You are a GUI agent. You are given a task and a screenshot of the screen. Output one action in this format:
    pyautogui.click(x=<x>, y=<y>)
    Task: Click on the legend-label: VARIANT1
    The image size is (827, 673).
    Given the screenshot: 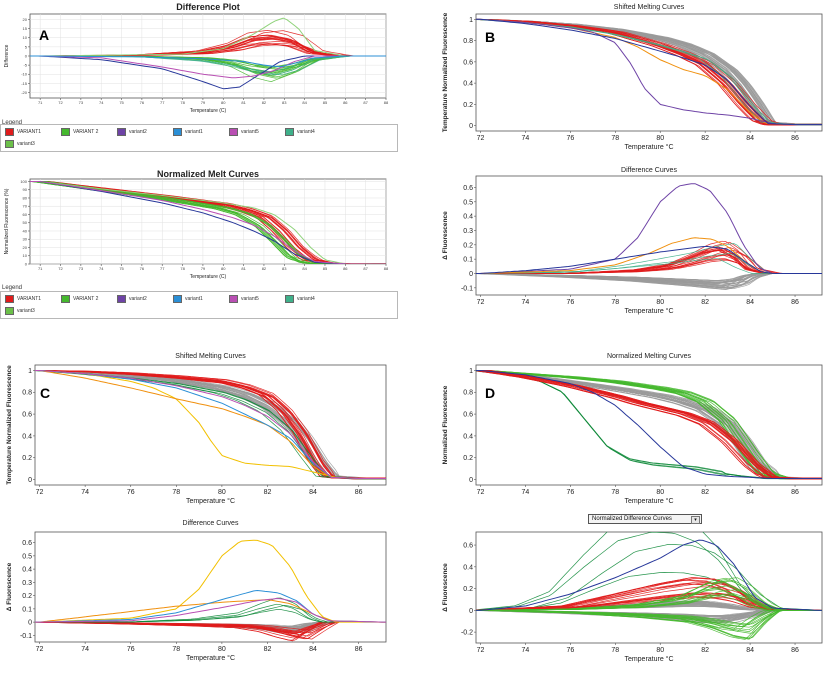 What is the action you would take?
    pyautogui.click(x=29, y=131)
    